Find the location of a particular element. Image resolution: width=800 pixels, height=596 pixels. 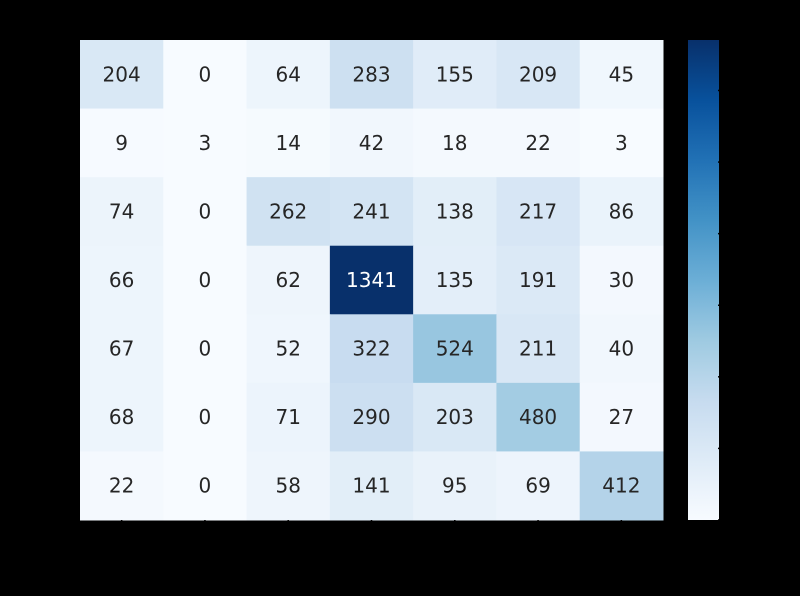

heatmap-cell-label: 58 is located at coordinates (287, 486).